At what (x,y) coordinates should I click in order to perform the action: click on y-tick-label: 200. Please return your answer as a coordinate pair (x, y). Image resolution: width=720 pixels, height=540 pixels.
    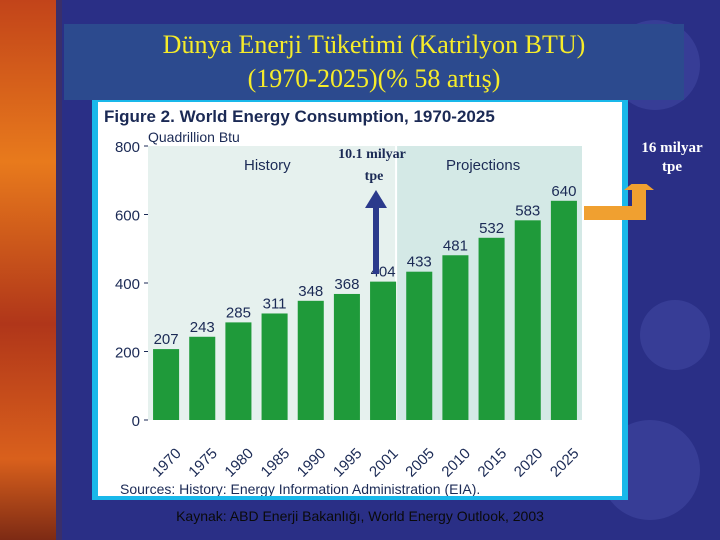
    Looking at the image, I should click on (127, 353).